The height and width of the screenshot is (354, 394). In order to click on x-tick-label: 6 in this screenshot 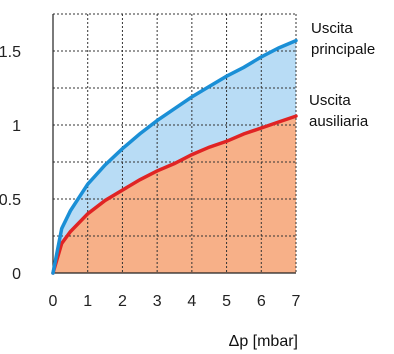, I will do `click(261, 301)`.